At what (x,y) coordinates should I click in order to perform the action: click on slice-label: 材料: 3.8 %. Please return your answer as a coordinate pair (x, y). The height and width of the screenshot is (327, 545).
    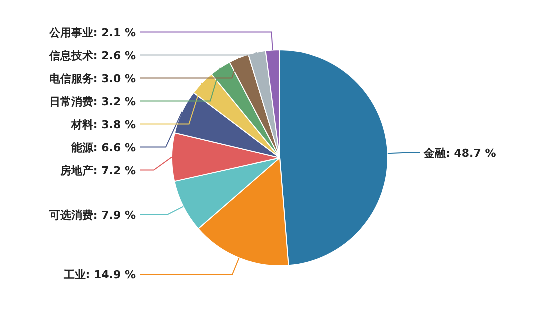
    Looking at the image, I should click on (103, 125).